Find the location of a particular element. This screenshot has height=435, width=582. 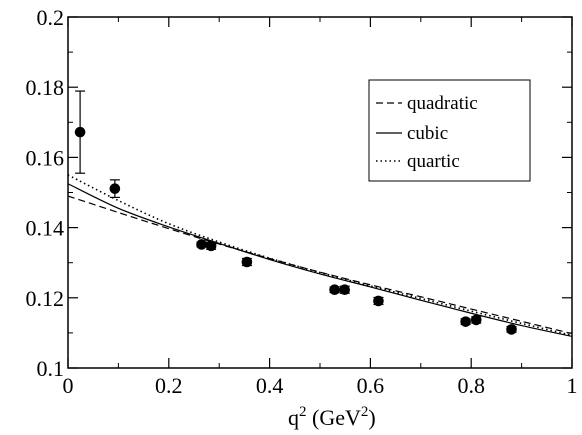

legend-box is located at coordinates (449, 130).